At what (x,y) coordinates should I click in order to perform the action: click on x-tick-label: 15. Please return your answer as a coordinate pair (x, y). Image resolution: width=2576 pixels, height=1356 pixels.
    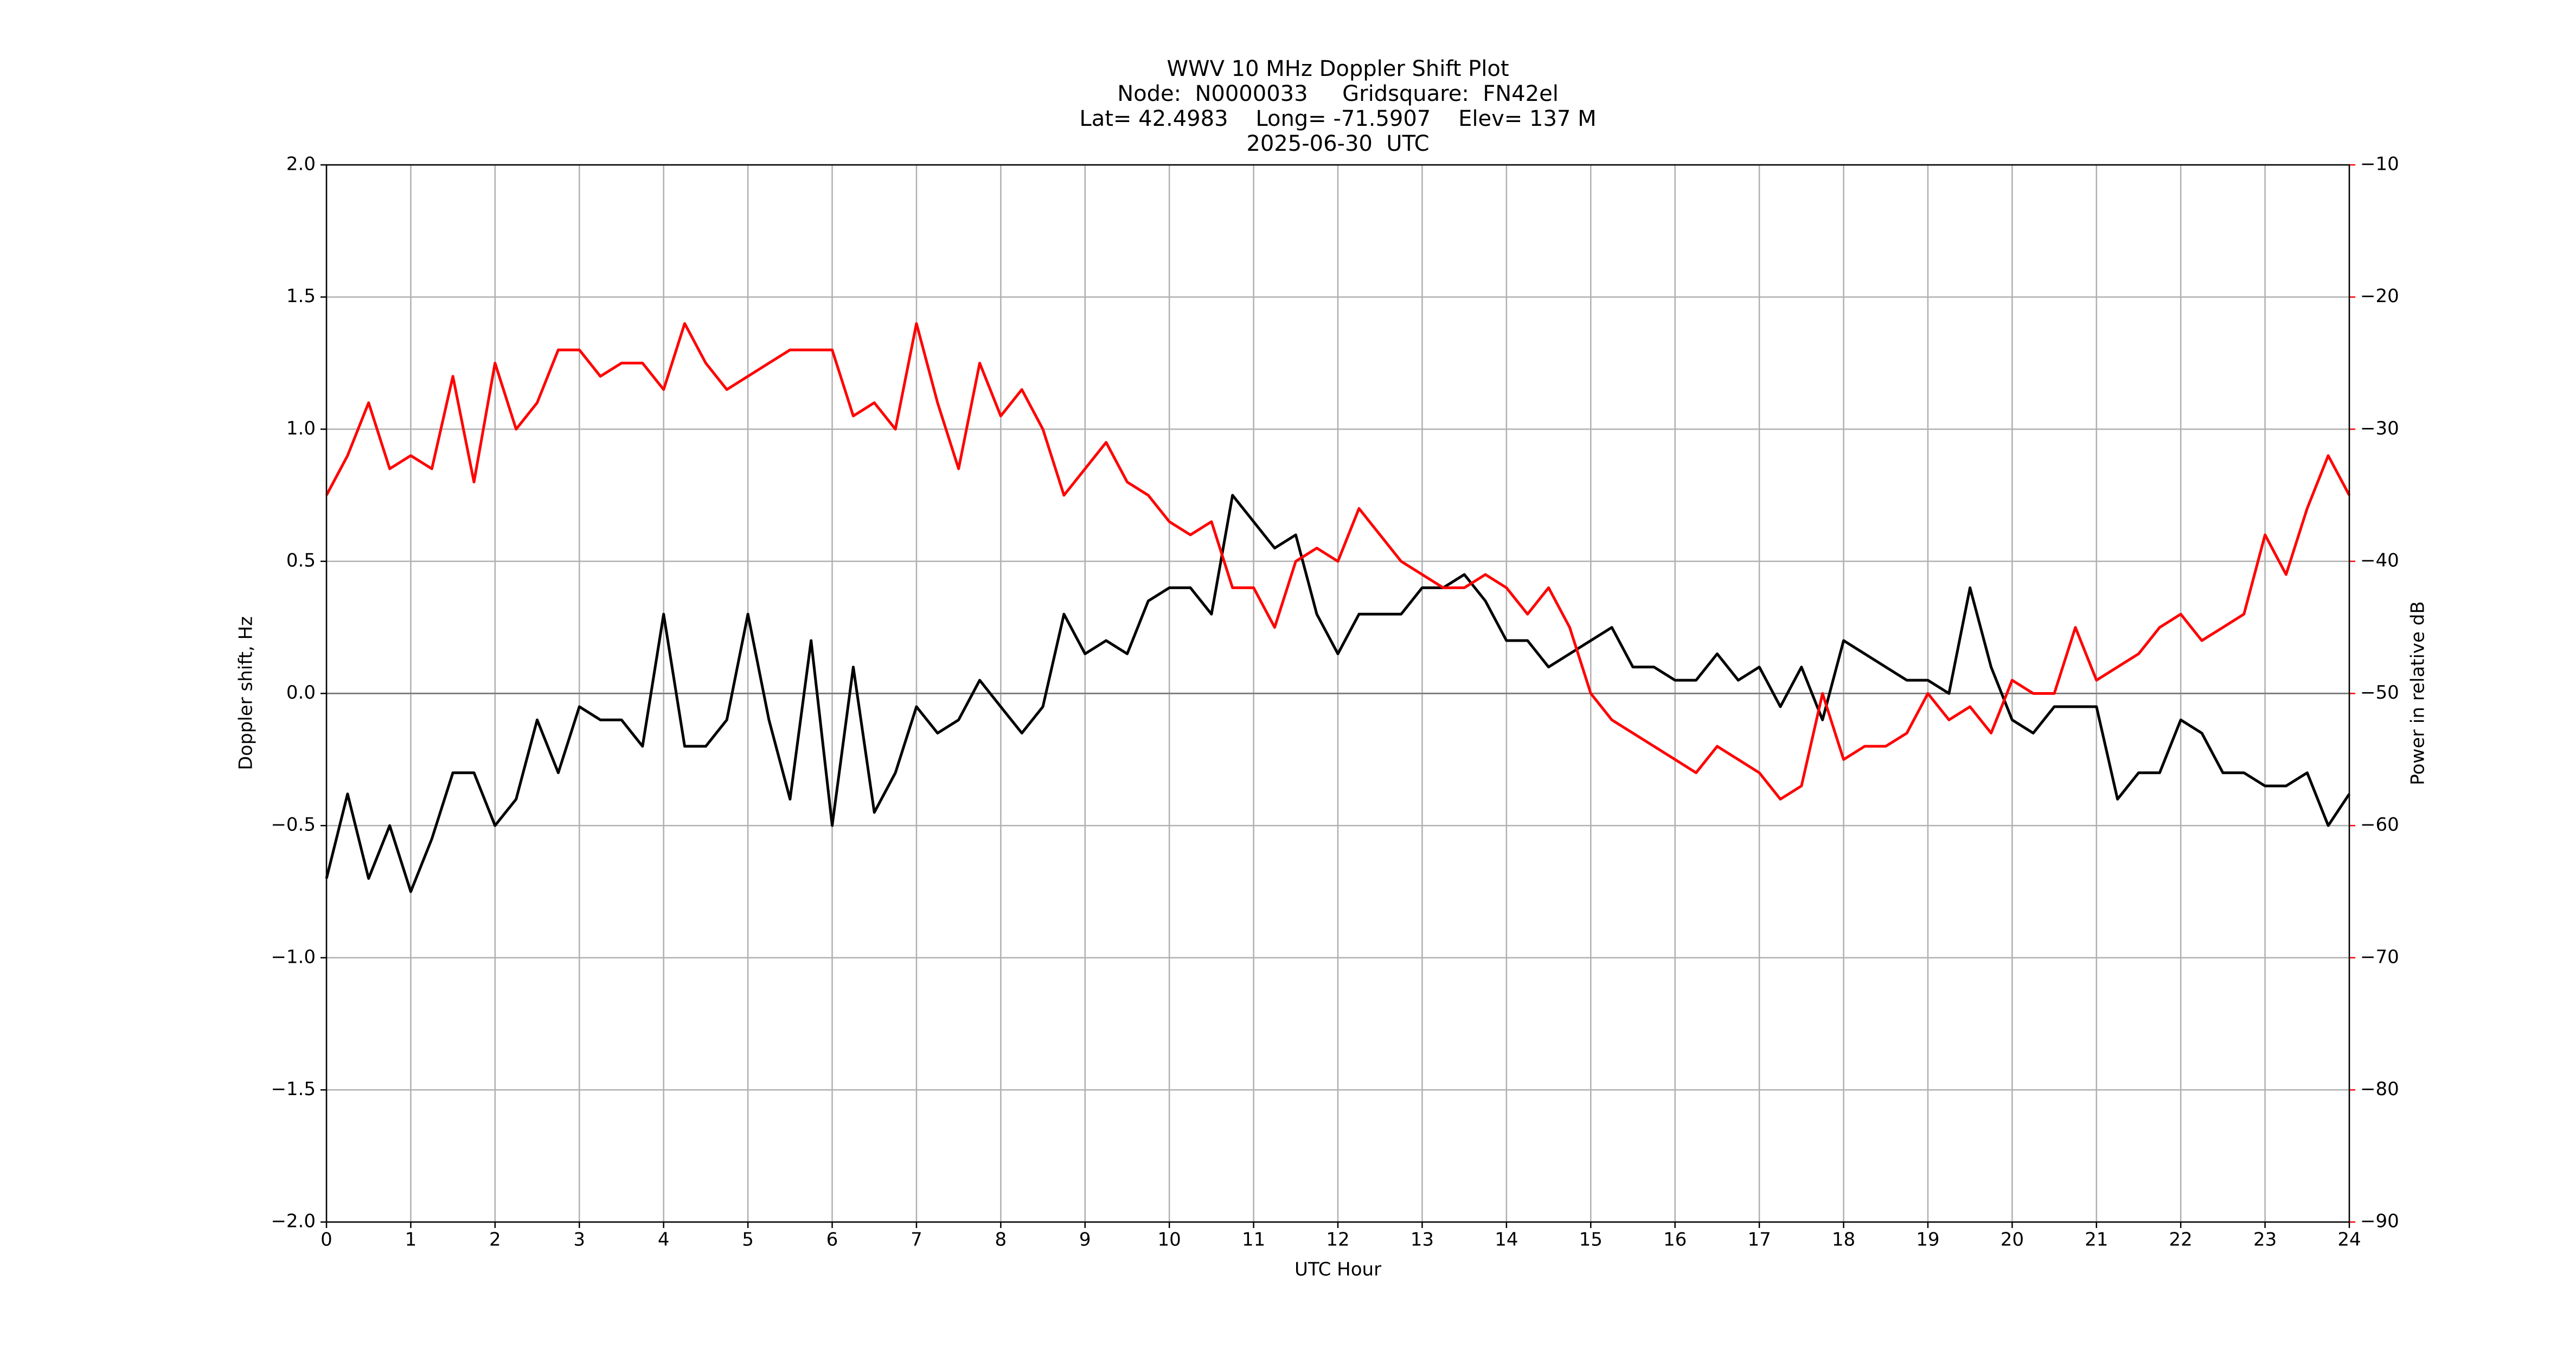
    Looking at the image, I should click on (1591, 1240).